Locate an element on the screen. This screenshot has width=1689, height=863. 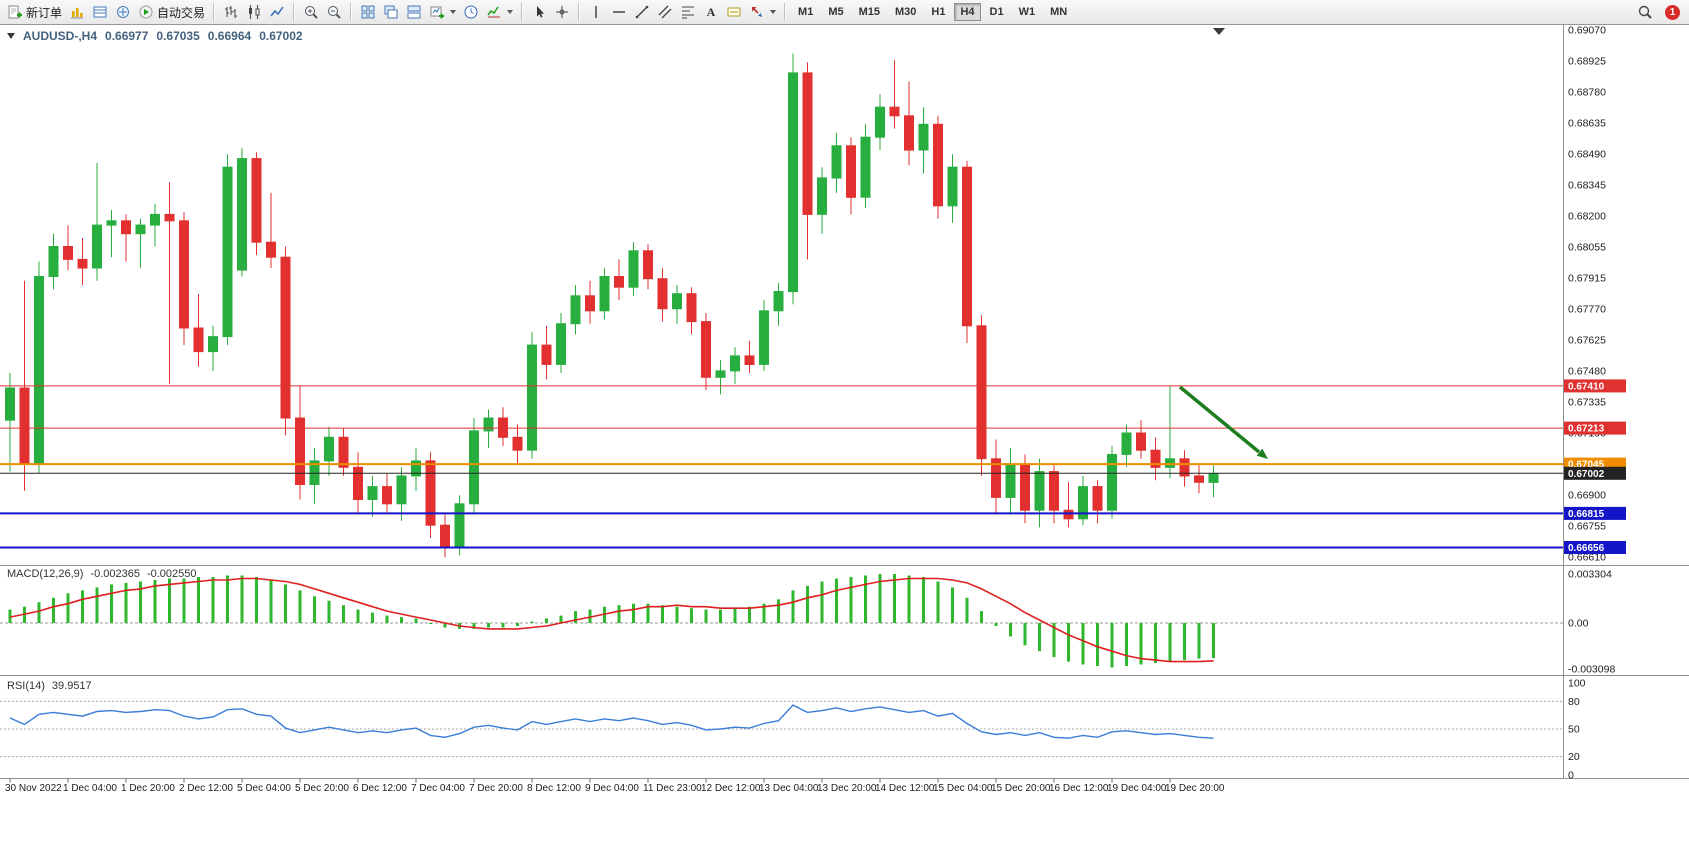
data-window-button is located at coordinates (100, 12).